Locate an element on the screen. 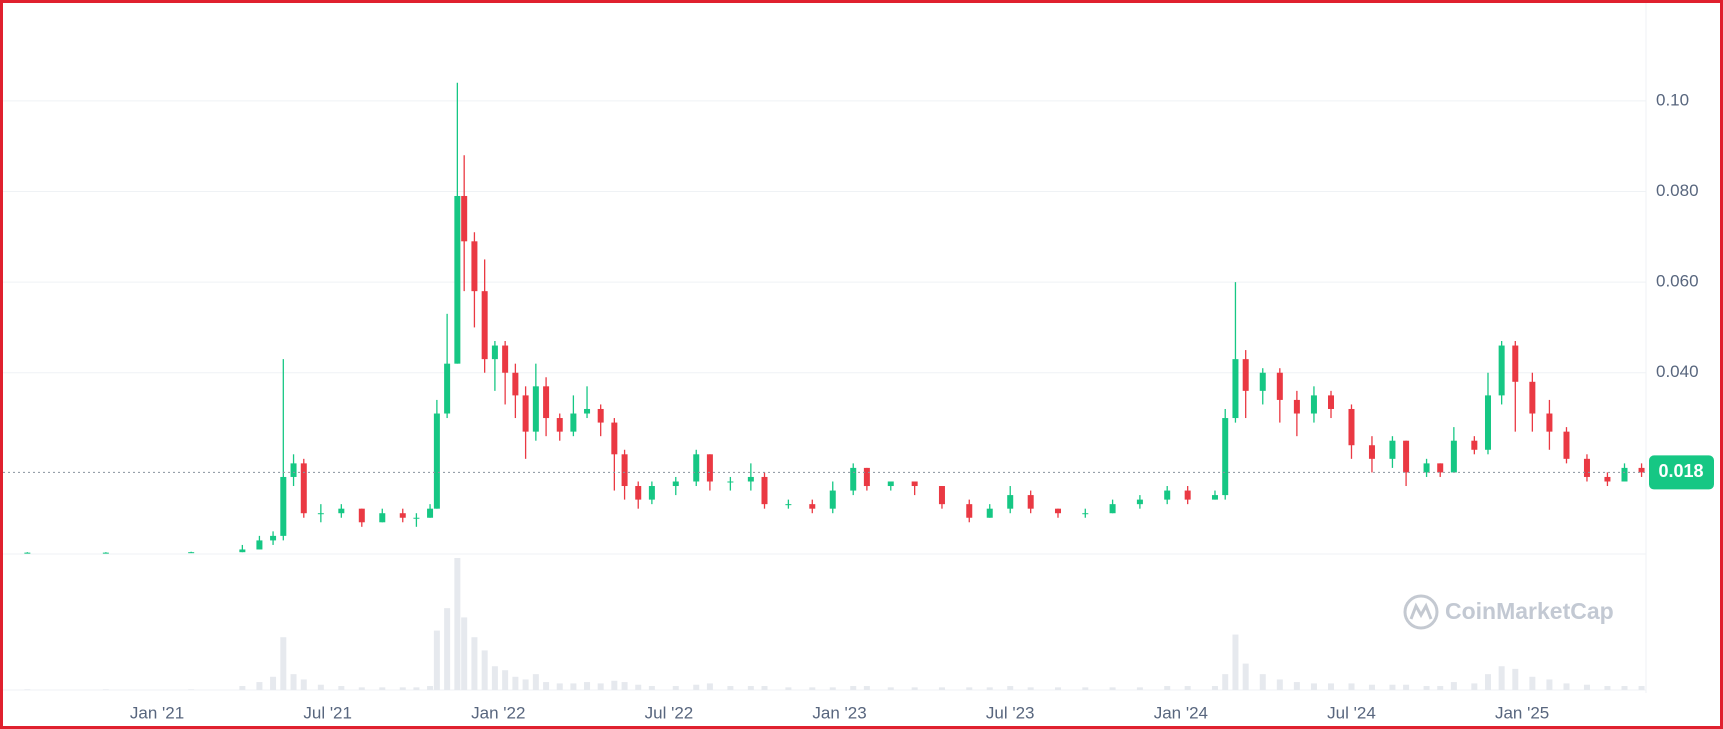 The height and width of the screenshot is (729, 1723). last-price-badge is located at coordinates (1681, 472).